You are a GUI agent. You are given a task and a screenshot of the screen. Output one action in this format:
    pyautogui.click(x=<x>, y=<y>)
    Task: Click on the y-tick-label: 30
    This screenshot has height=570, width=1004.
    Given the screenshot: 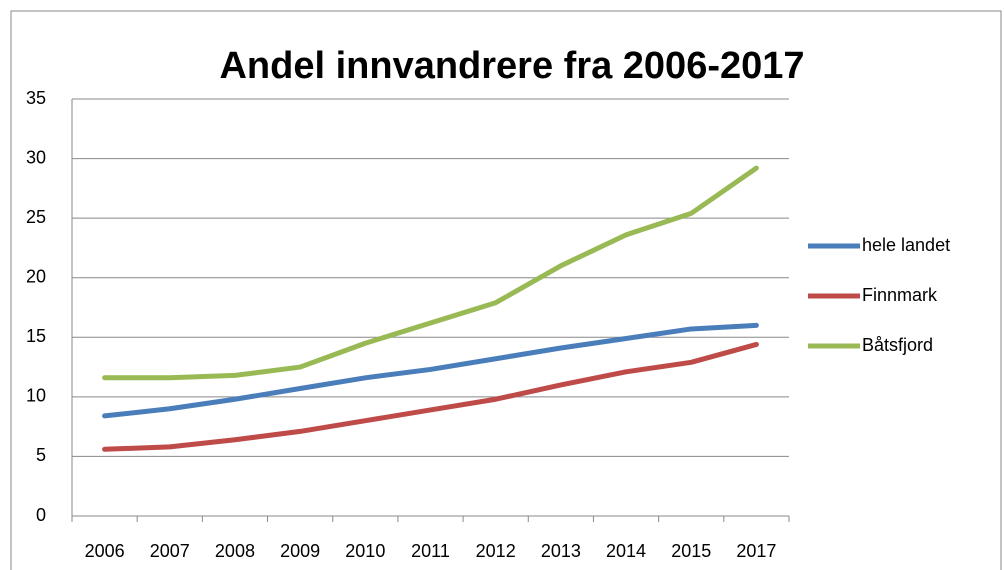 What is the action you would take?
    pyautogui.click(x=36, y=157)
    